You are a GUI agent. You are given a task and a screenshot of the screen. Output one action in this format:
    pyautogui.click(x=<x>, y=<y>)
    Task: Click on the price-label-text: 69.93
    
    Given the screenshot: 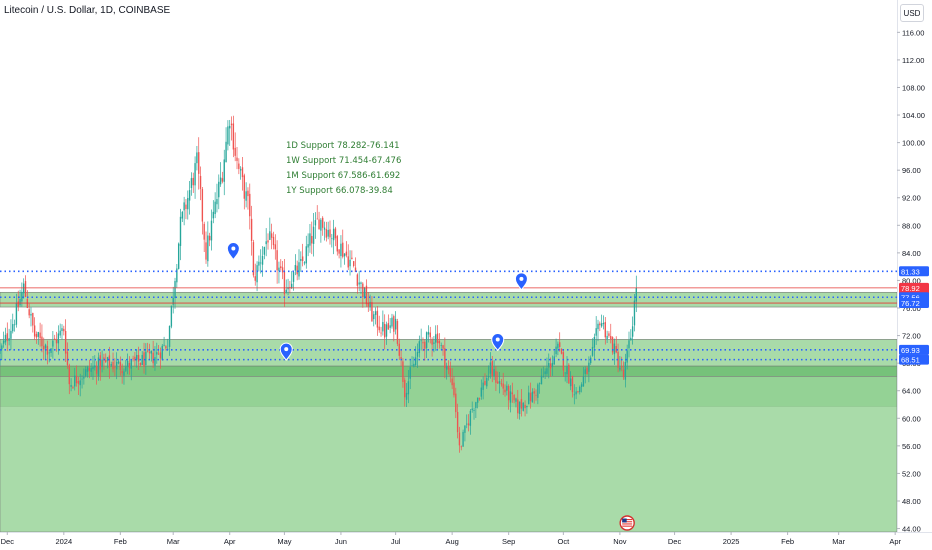 What is the action you would take?
    pyautogui.click(x=910, y=350)
    